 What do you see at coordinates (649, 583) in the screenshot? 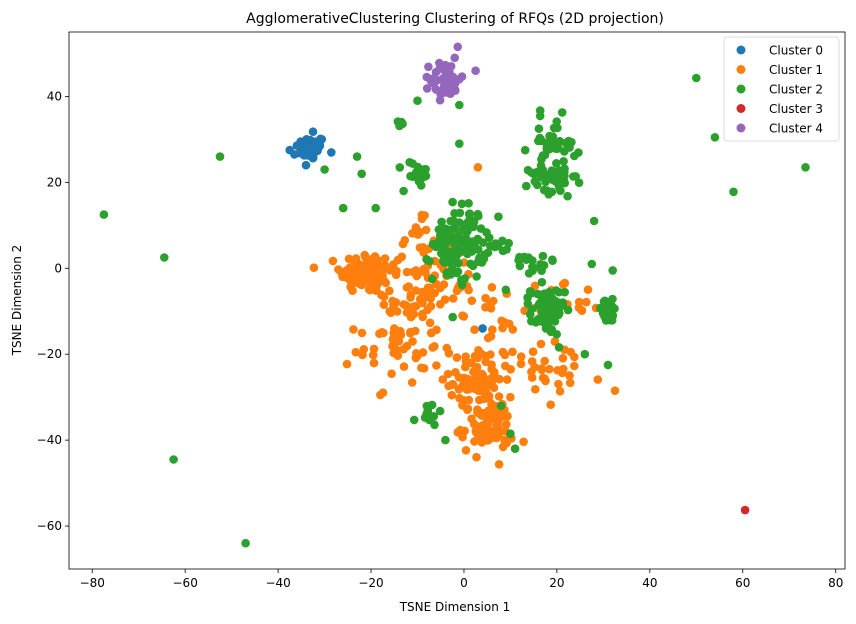
I see `x-tick-label: 40` at bounding box center [649, 583].